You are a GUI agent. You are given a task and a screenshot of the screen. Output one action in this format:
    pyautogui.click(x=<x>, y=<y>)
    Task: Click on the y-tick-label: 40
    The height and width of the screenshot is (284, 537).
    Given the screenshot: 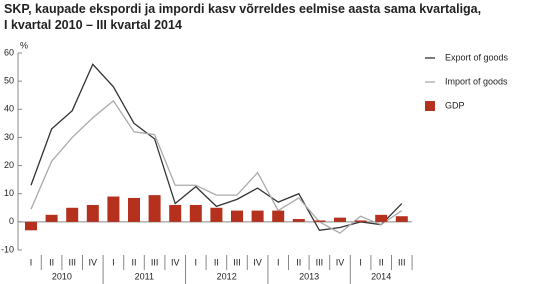 What is the action you would take?
    pyautogui.click(x=9, y=109)
    